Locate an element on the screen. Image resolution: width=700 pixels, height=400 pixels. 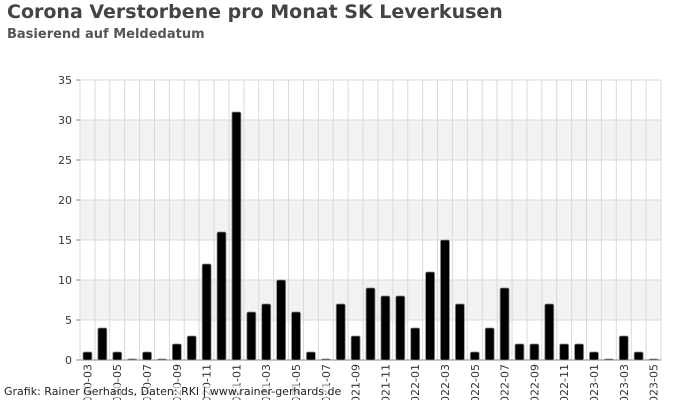
y-tick-label: 0 is located at coordinates (68, 360).